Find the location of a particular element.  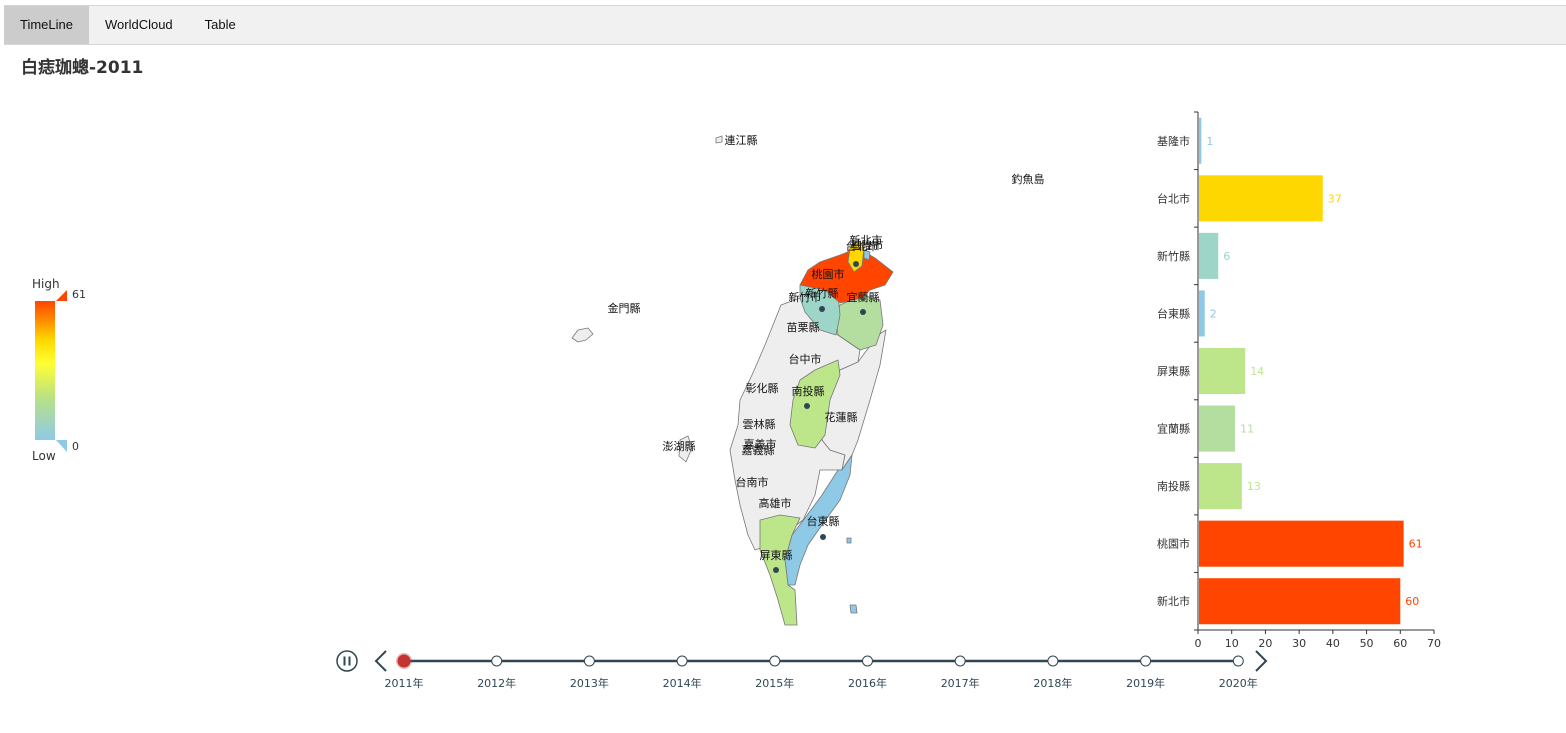

tab-table: Table is located at coordinates (220, 24).